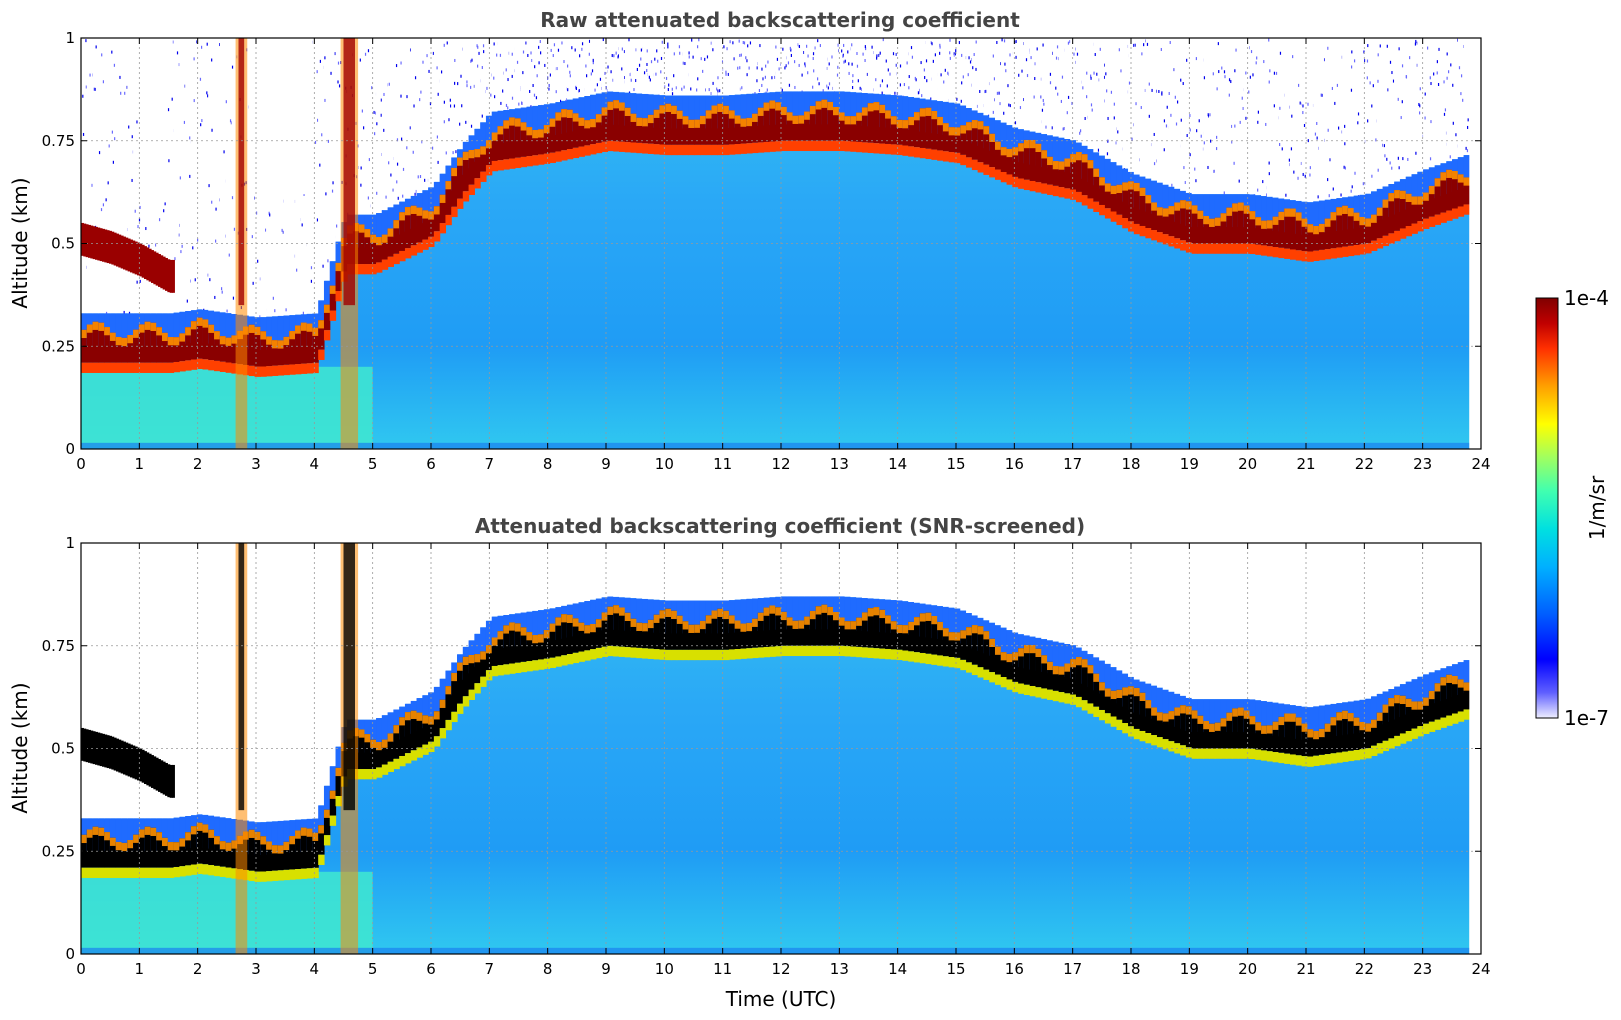 Image resolution: width=1621 pixels, height=1020 pixels. Describe the element at coordinates (431, 464) in the screenshot. I see `x-tick-label: 6` at that location.